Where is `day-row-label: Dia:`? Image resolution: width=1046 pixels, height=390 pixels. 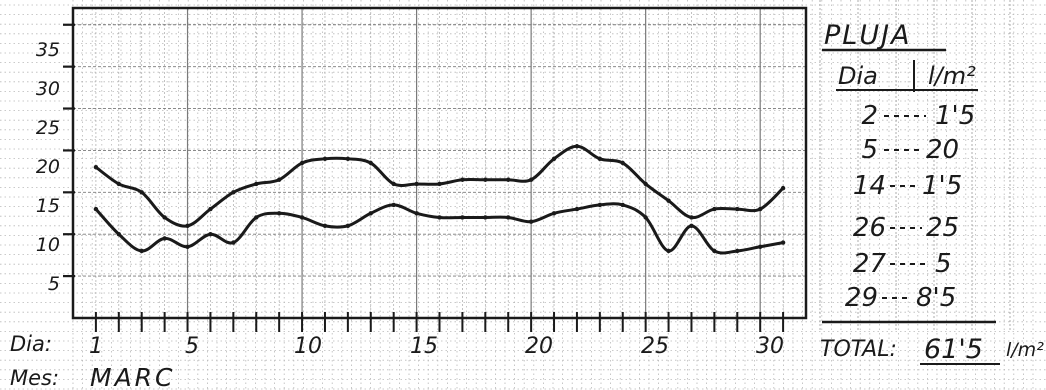
day-row-label: Dia: is located at coordinates (31, 344).